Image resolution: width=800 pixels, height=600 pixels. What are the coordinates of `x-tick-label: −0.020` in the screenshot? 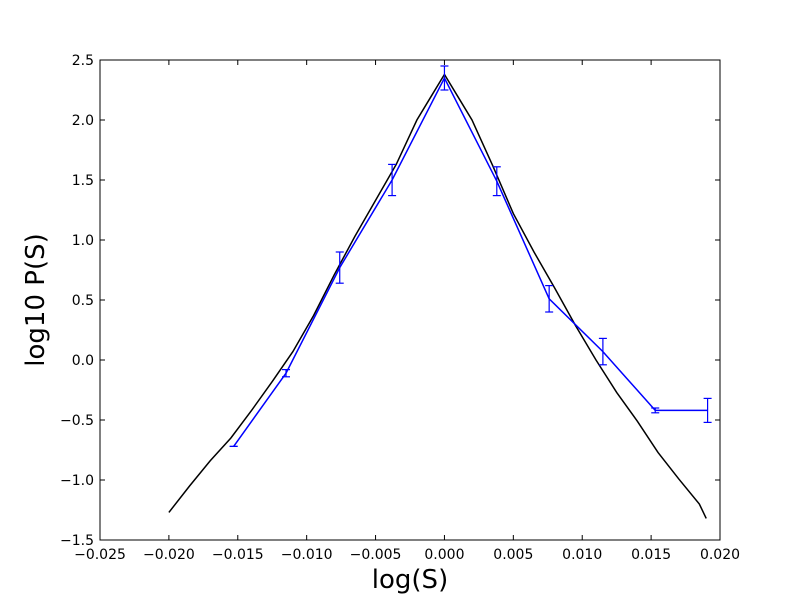 It's located at (169, 555).